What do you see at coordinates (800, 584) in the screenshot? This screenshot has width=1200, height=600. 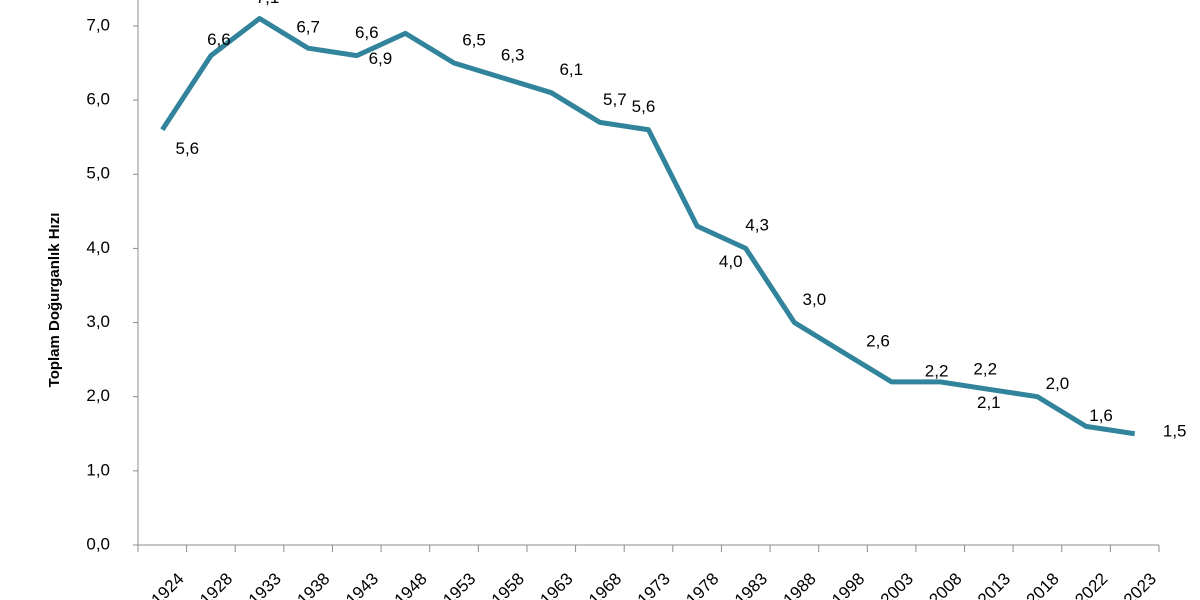 I see `x-tick-label: 1988` at bounding box center [800, 584].